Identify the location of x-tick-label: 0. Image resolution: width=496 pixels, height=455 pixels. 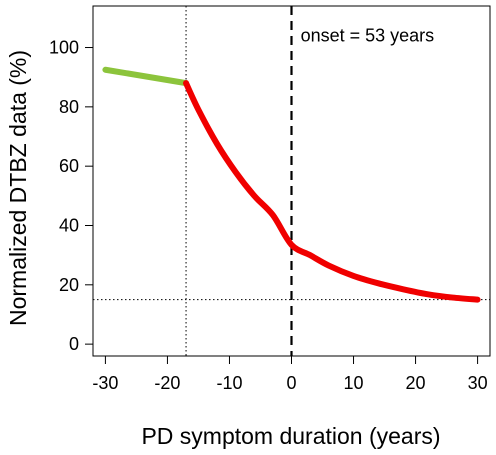
(291, 383).